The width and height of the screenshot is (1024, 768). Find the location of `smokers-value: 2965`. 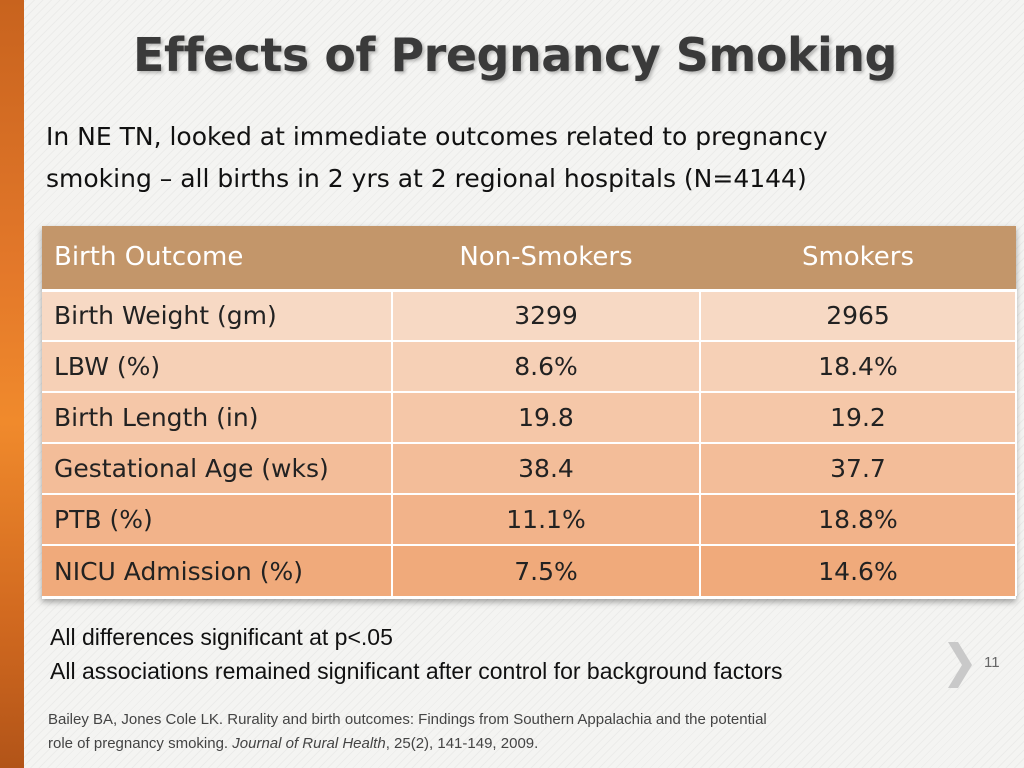

smokers-value: 2965 is located at coordinates (858, 315).